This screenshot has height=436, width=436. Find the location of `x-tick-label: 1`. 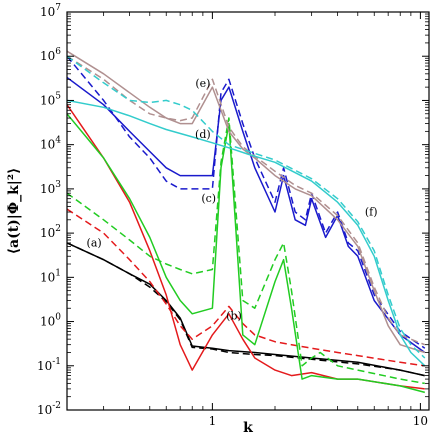

x-tick-label: 1 is located at coordinates (213, 421).